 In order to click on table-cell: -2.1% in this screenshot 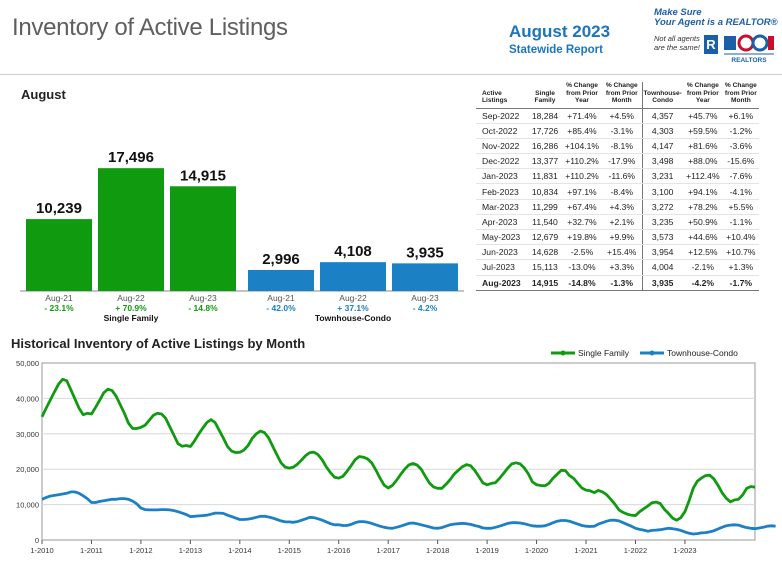, I will do `click(702, 267)`.